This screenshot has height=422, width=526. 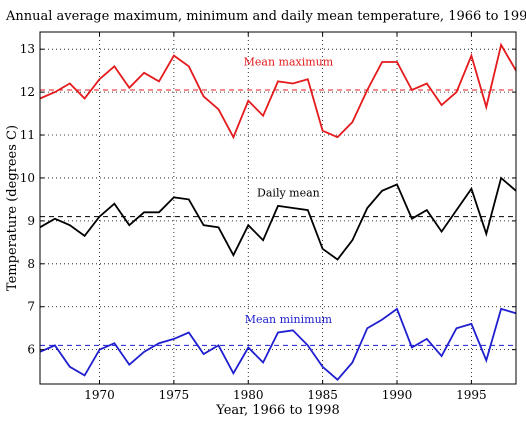 What do you see at coordinates (322, 395) in the screenshot?
I see `x-tick-label: 1985` at bounding box center [322, 395].